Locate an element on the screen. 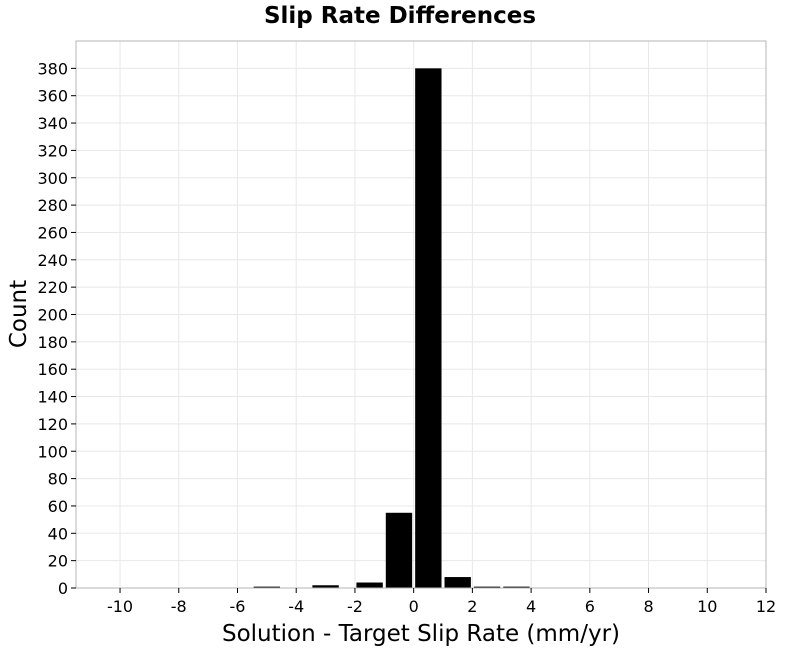  x-tick-label: 10 is located at coordinates (707, 606).